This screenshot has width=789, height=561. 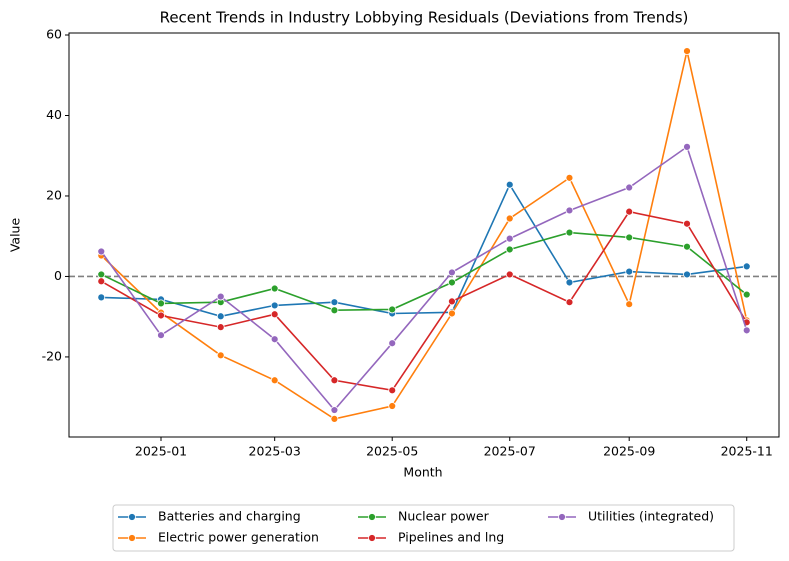 I want to click on x-axis-label: Month, so click(x=422, y=472).